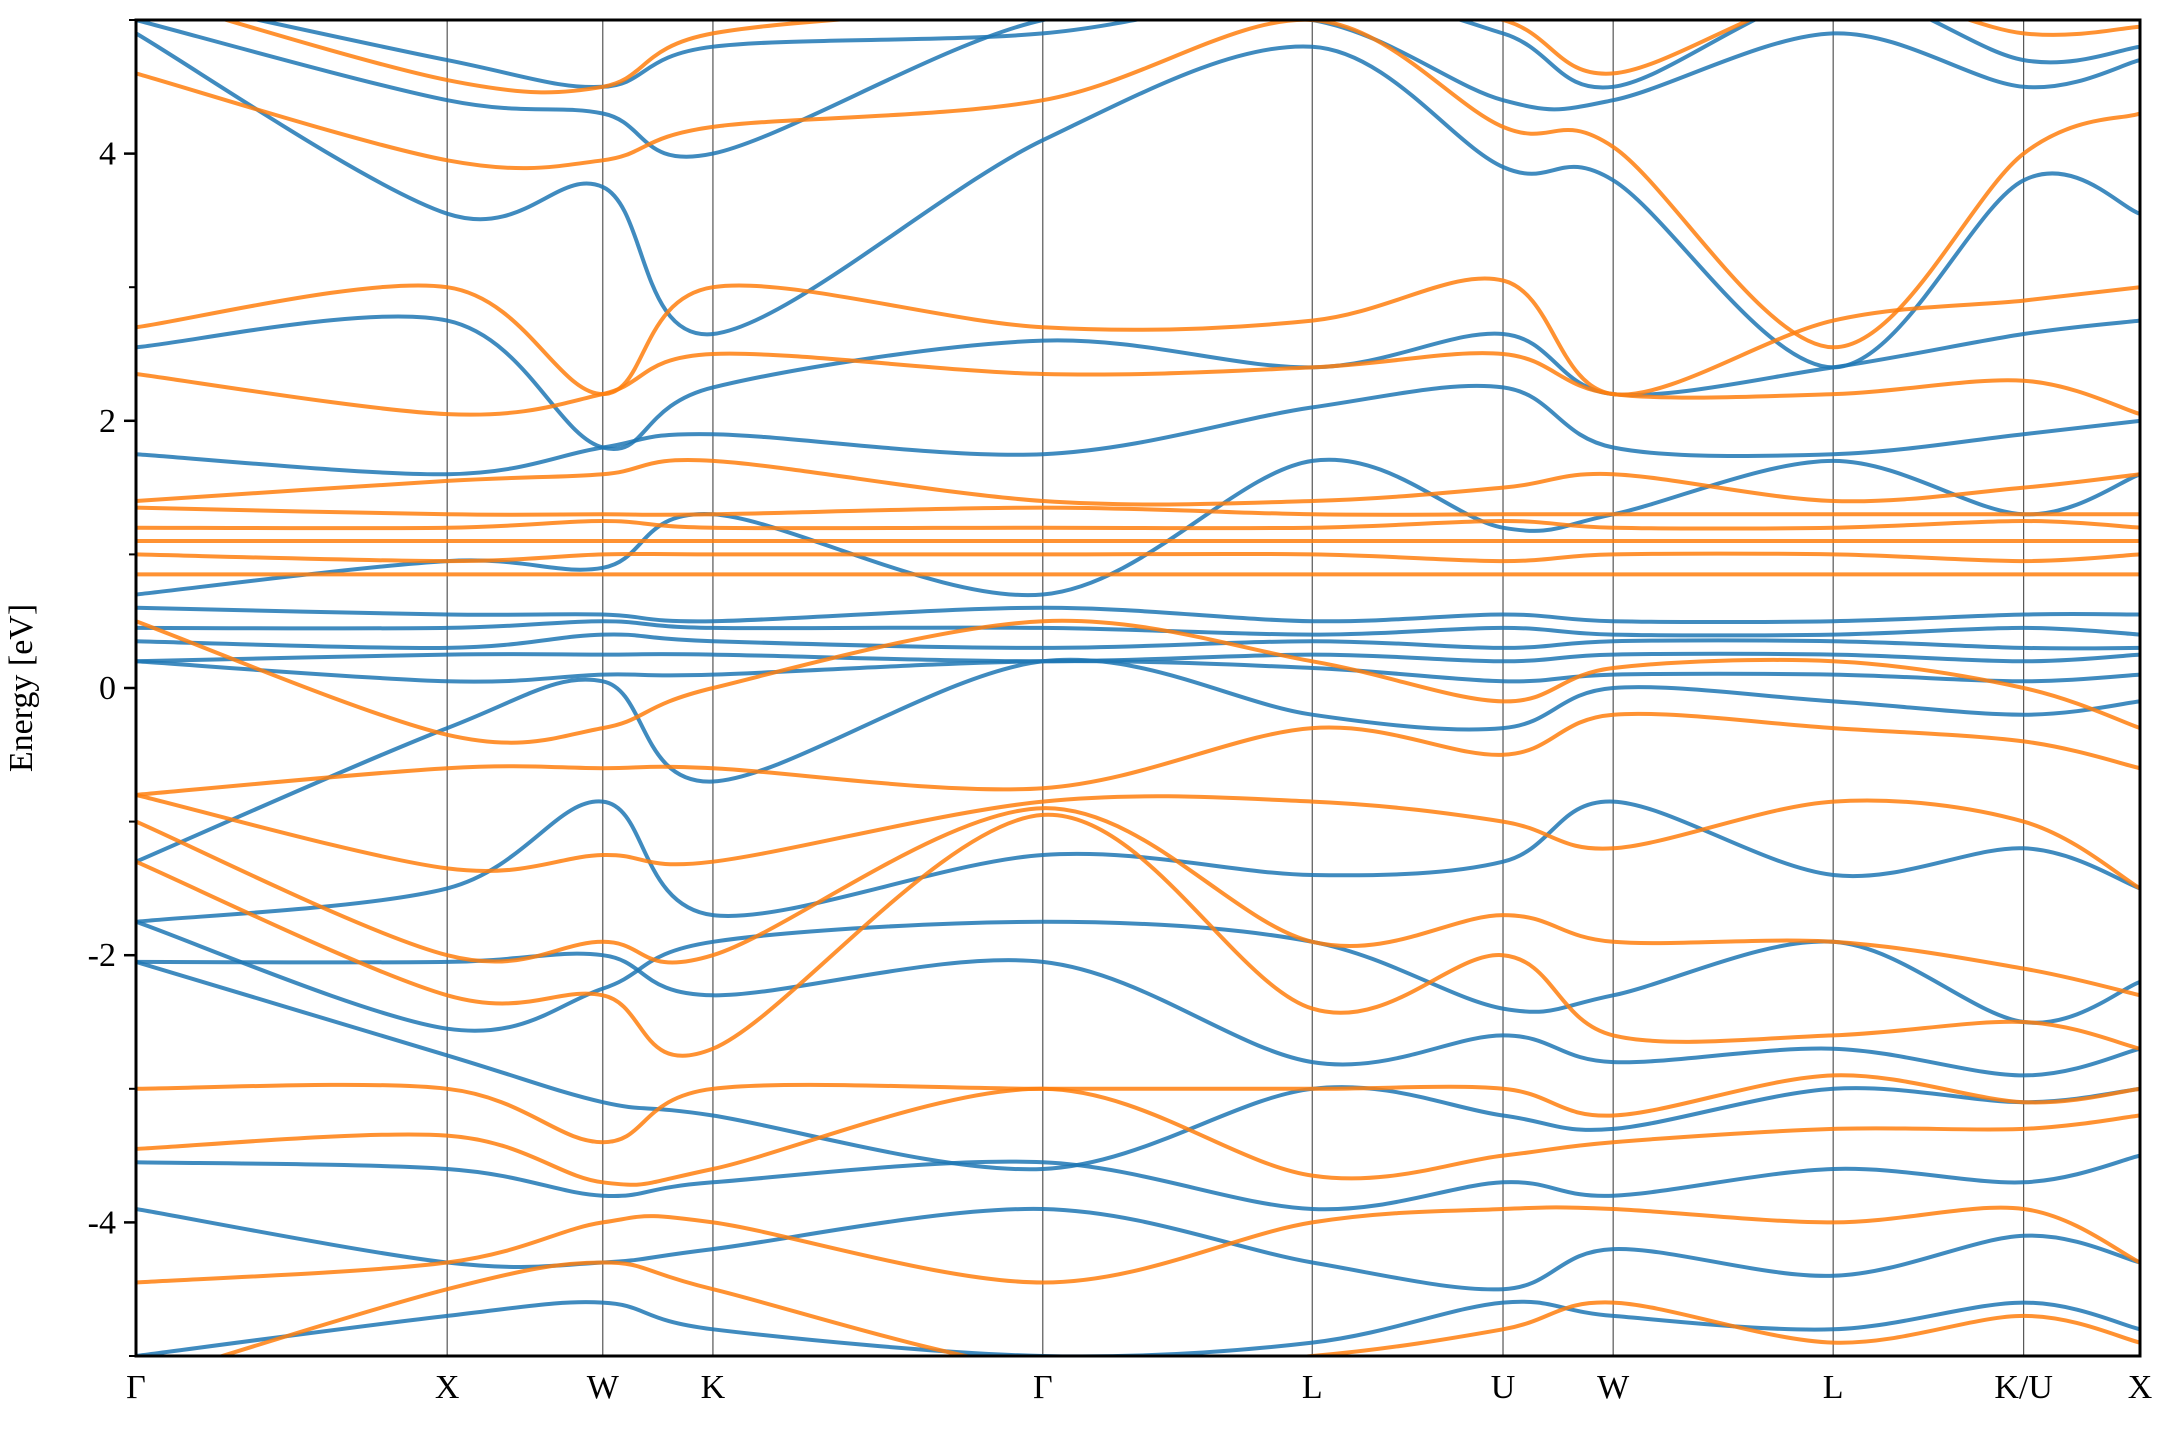 The height and width of the screenshot is (1445, 2160). Describe the element at coordinates (102, 1222) in the screenshot. I see `y-tick-label: -4` at that location.